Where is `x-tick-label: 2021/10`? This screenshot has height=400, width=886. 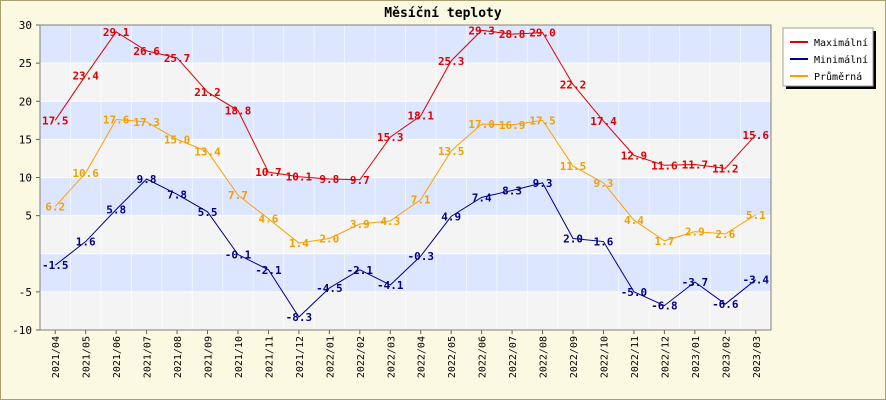
x-tick-label: 2021/10 is located at coordinates (239, 357).